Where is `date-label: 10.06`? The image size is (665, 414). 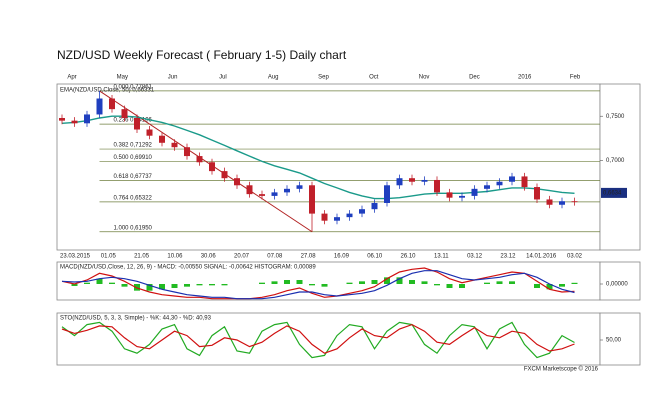 date-label: 10.06 is located at coordinates (175, 257).